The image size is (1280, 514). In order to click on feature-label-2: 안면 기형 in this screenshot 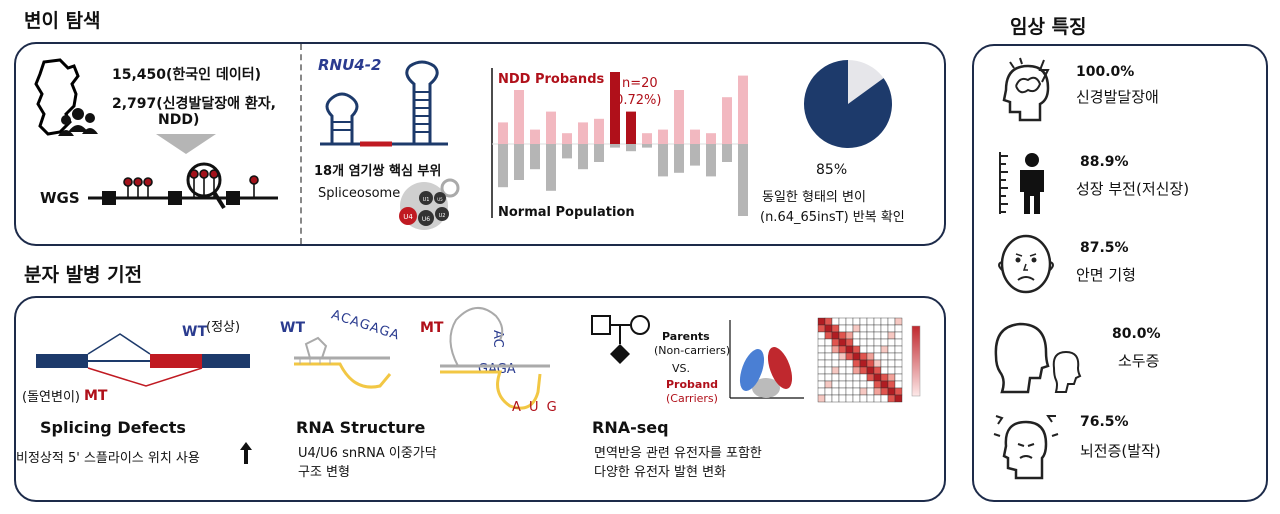, I will do `click(1106, 275)`.